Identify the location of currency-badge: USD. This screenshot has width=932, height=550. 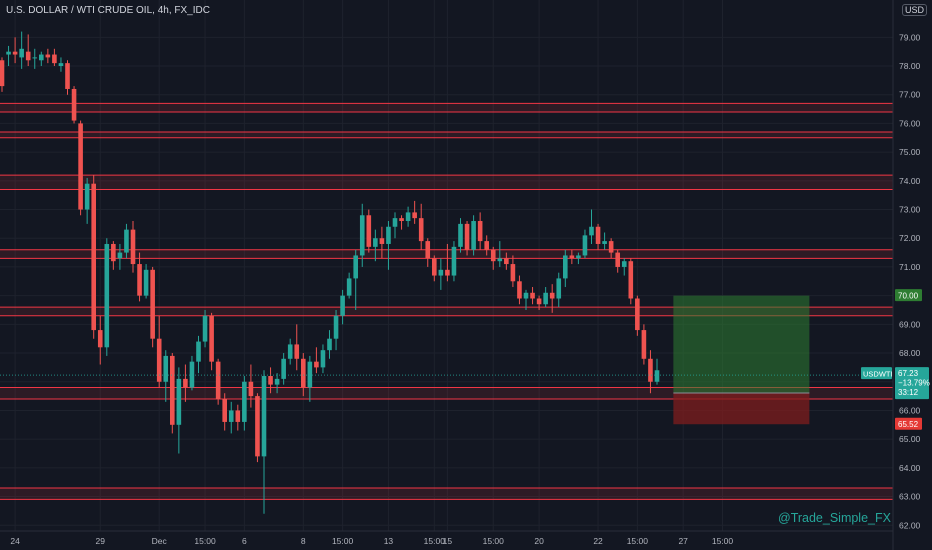
(915, 10).